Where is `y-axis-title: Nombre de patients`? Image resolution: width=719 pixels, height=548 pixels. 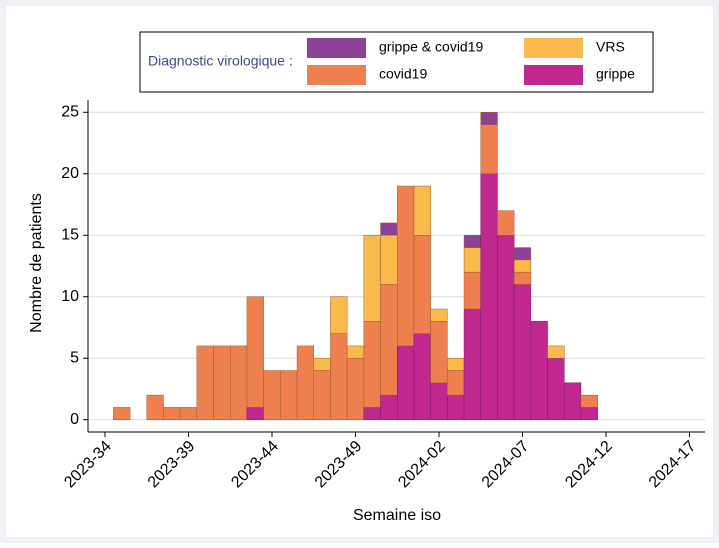 y-axis-title: Nombre de patients is located at coordinates (36, 263).